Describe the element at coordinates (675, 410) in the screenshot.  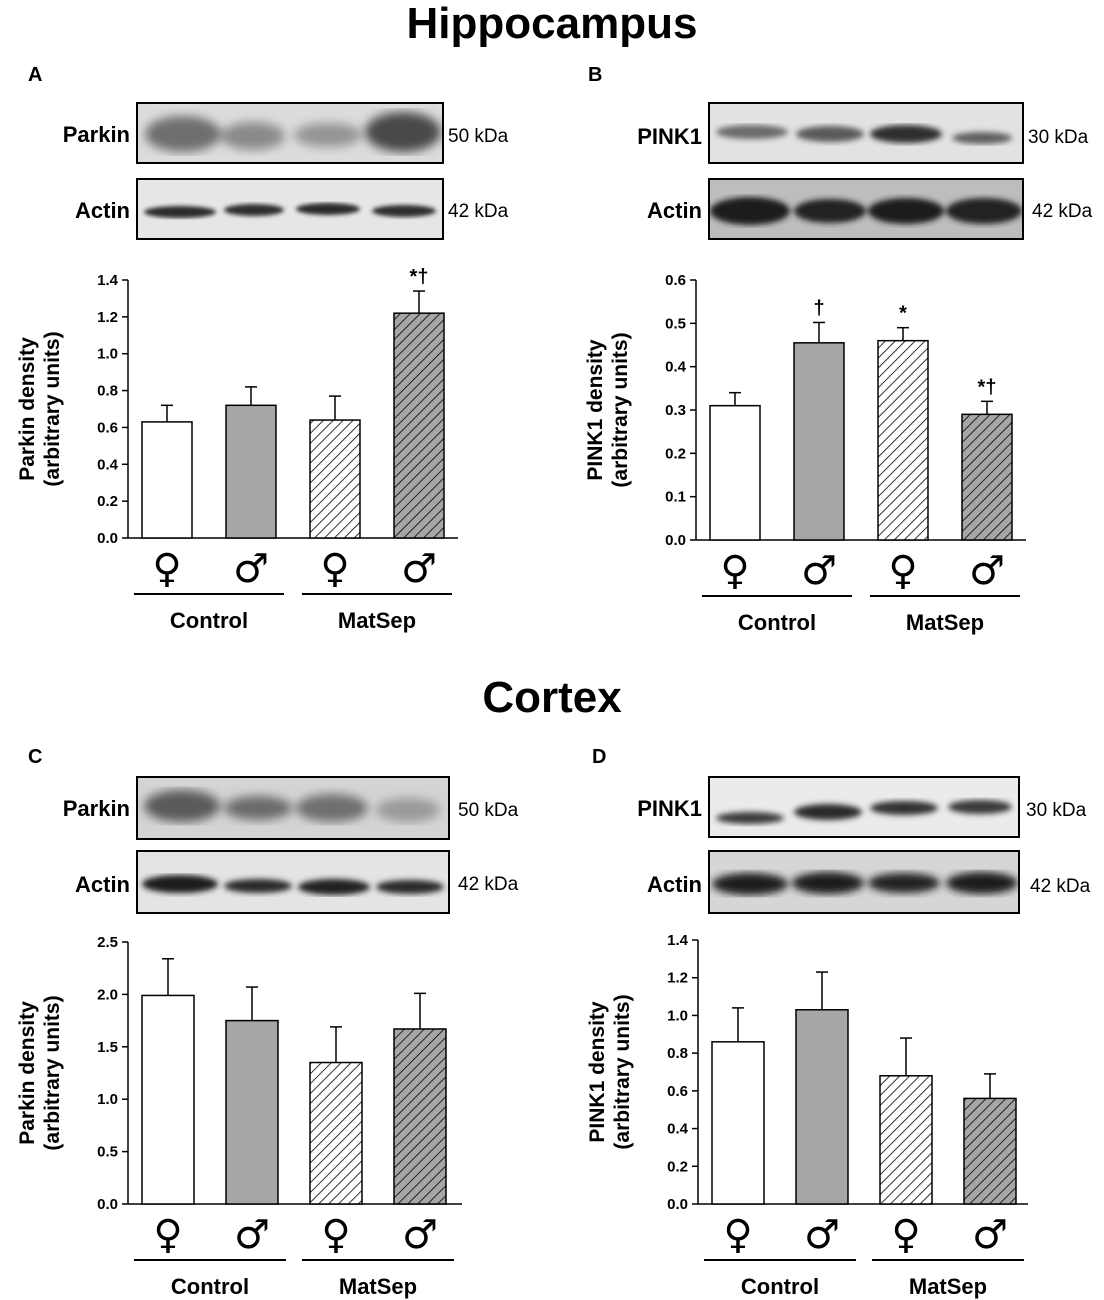
I see `y-tick-label: 0.3` at that location.